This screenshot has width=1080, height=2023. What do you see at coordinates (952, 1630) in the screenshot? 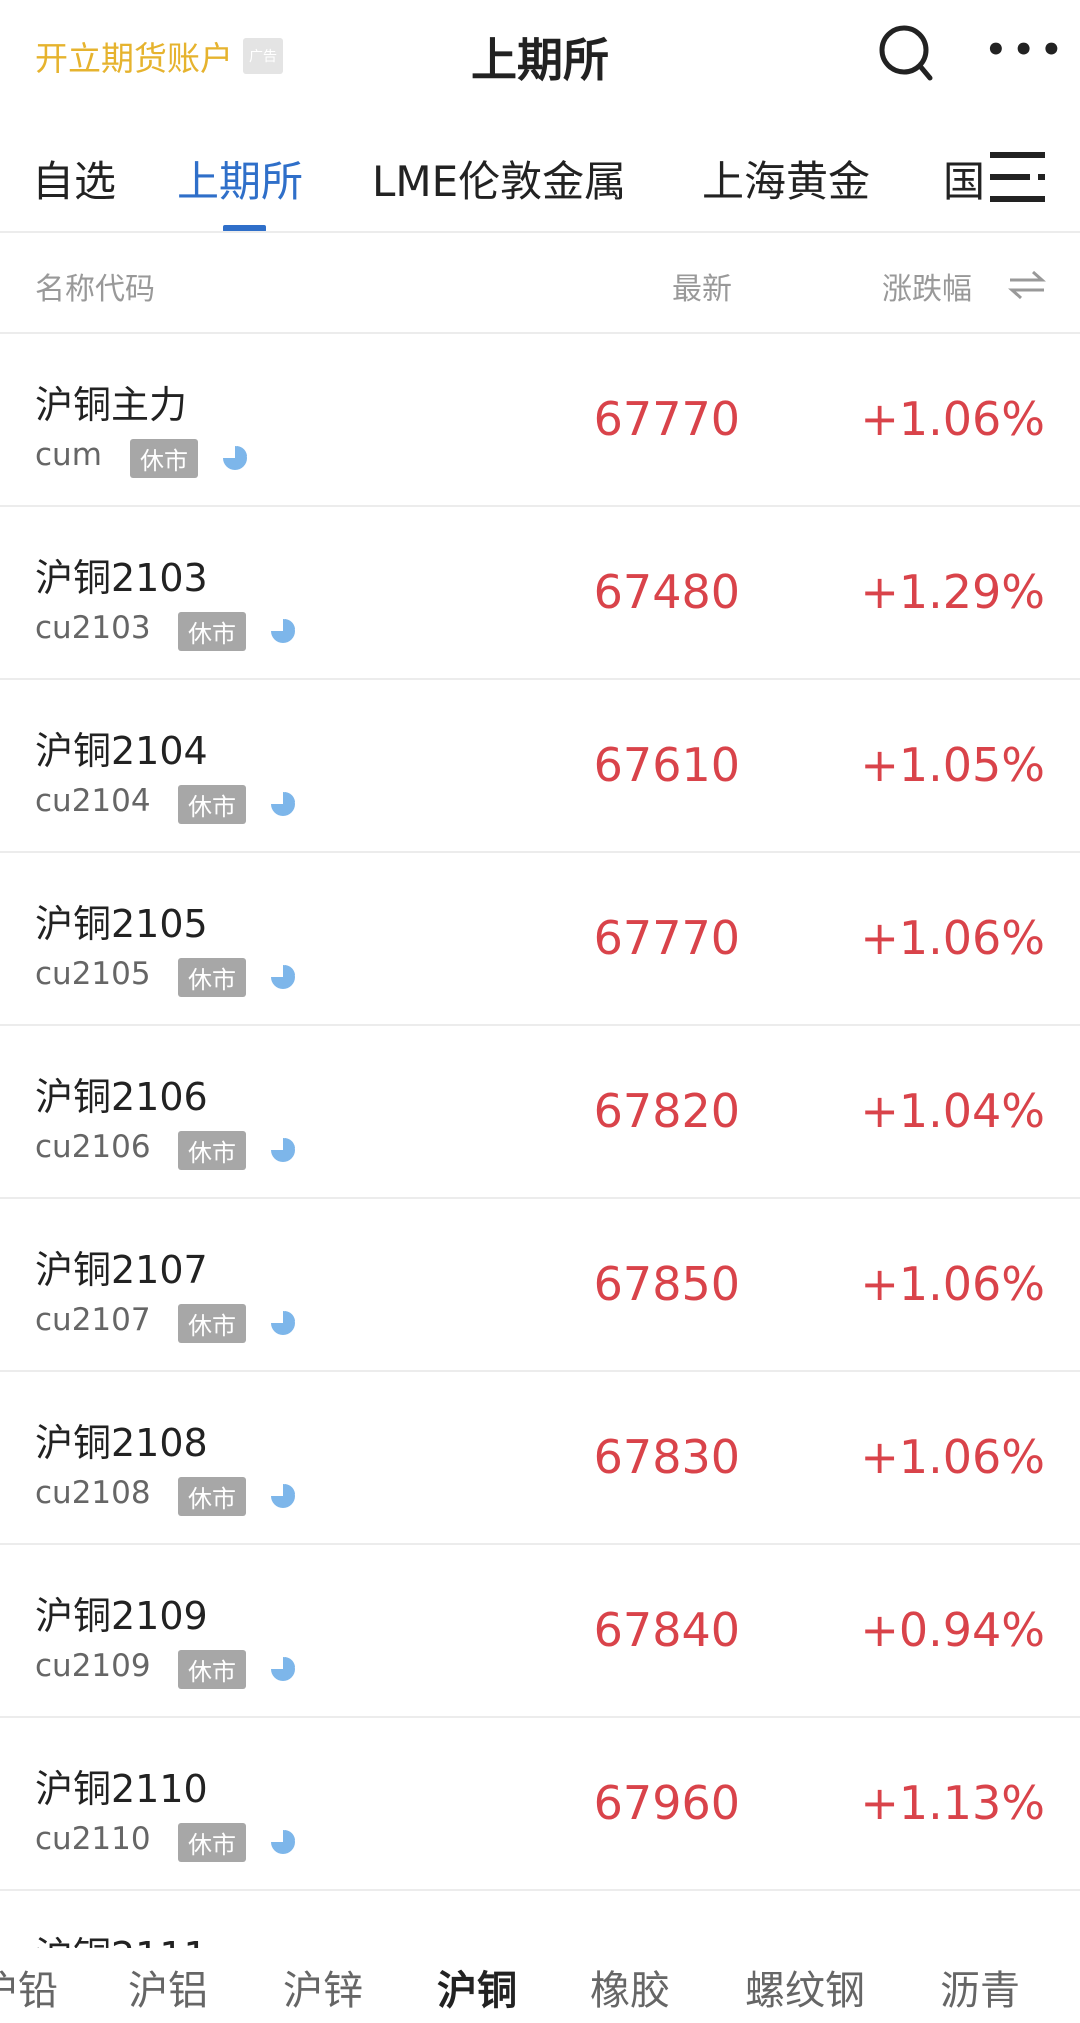
I see `change-percent: +0.94%` at bounding box center [952, 1630].